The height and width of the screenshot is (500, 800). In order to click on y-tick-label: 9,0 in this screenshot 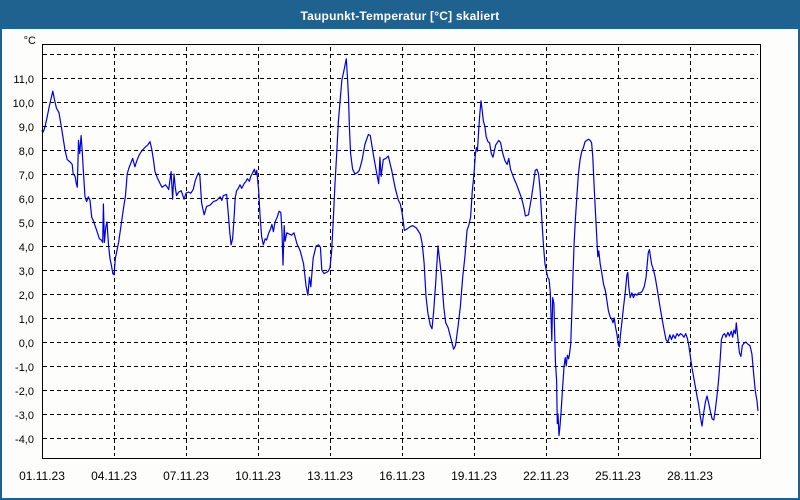, I will do `click(26, 128)`.